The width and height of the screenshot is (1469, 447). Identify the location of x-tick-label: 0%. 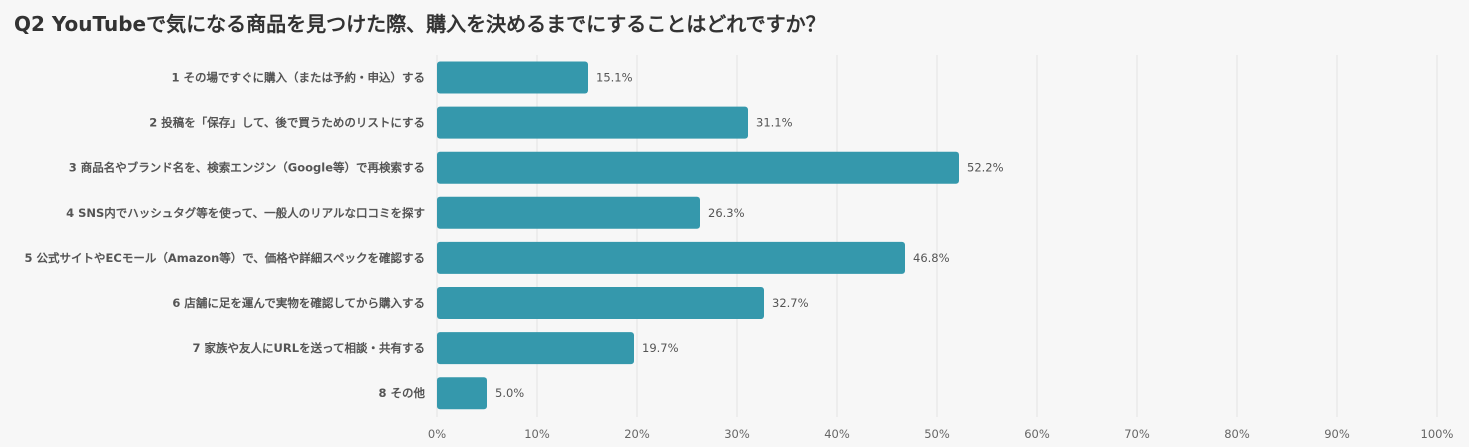
(437, 434).